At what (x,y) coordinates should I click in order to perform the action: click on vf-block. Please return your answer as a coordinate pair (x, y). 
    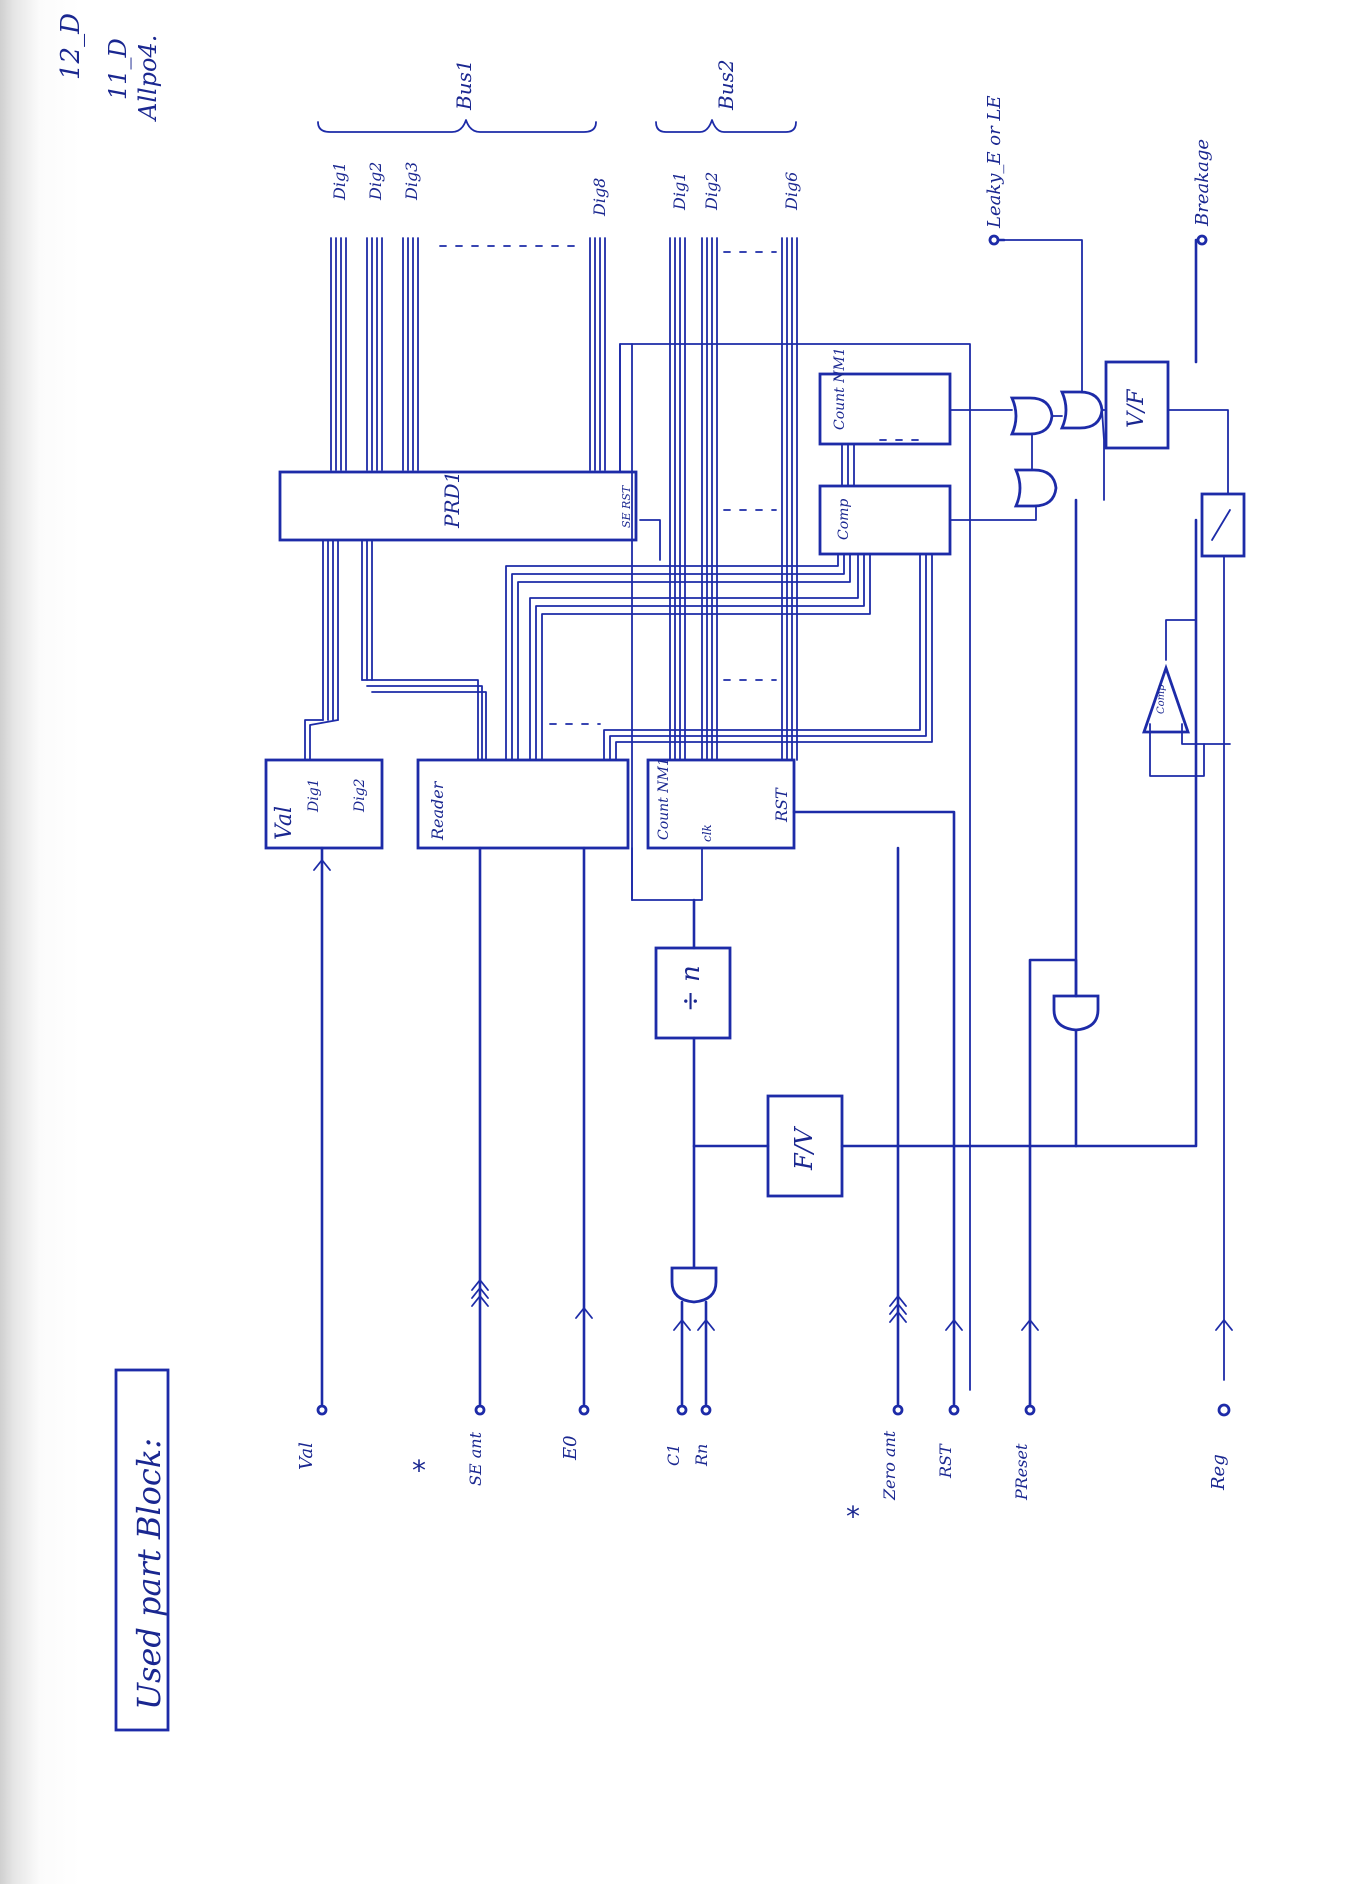
    Looking at the image, I should click on (1137, 405).